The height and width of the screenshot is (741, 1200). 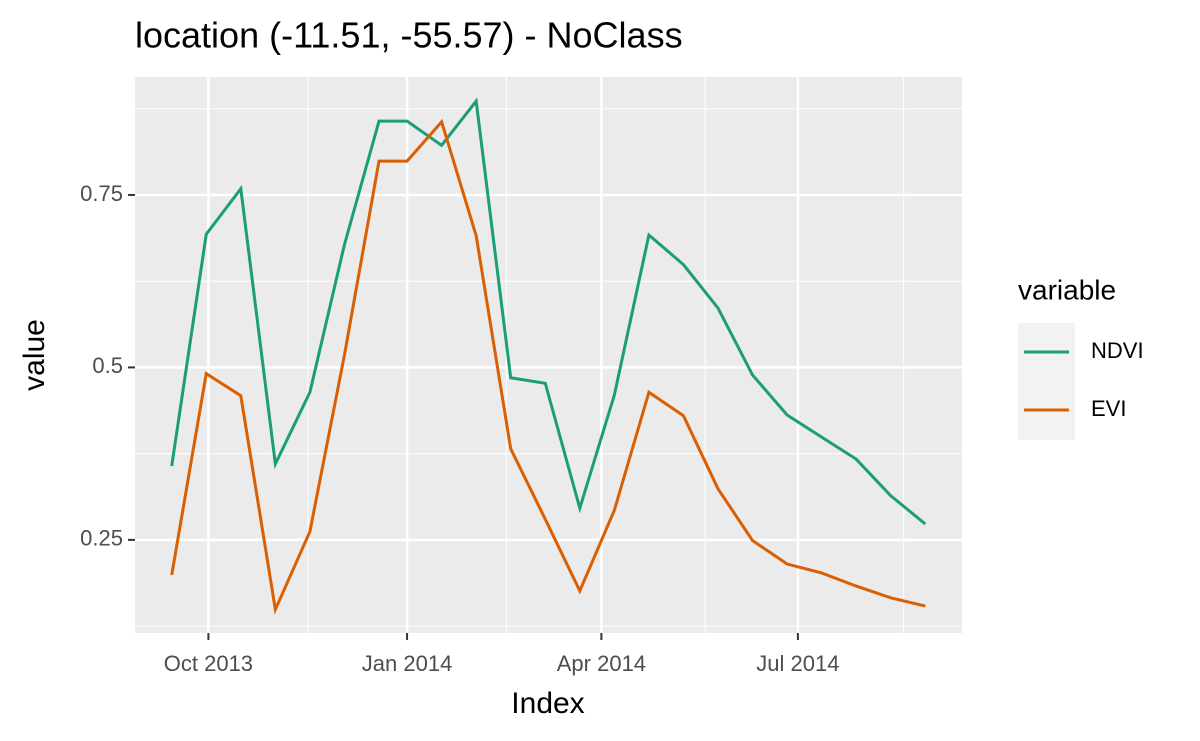 I want to click on x-tick-label: Jul 2014, so click(x=797, y=663).